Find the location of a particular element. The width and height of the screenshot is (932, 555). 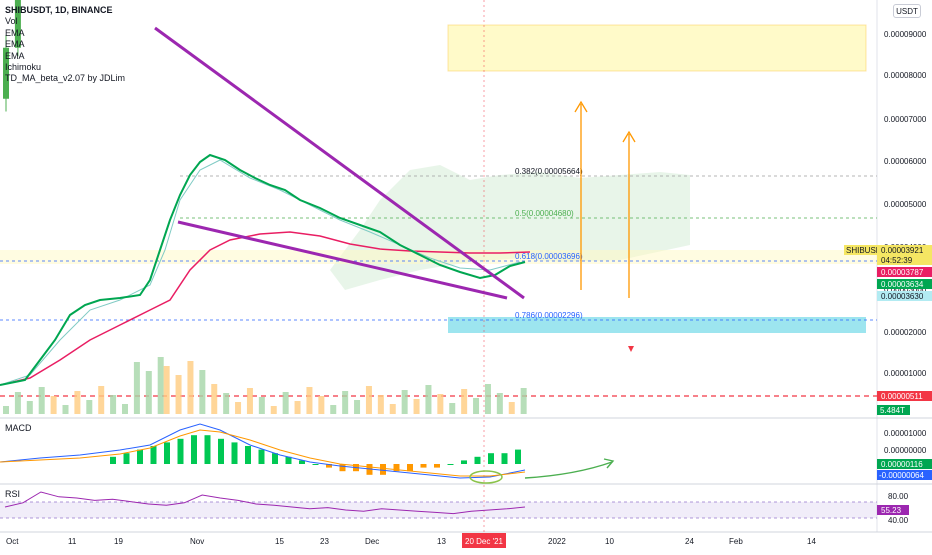

legend-item-vol: Vol is located at coordinates (11, 21).